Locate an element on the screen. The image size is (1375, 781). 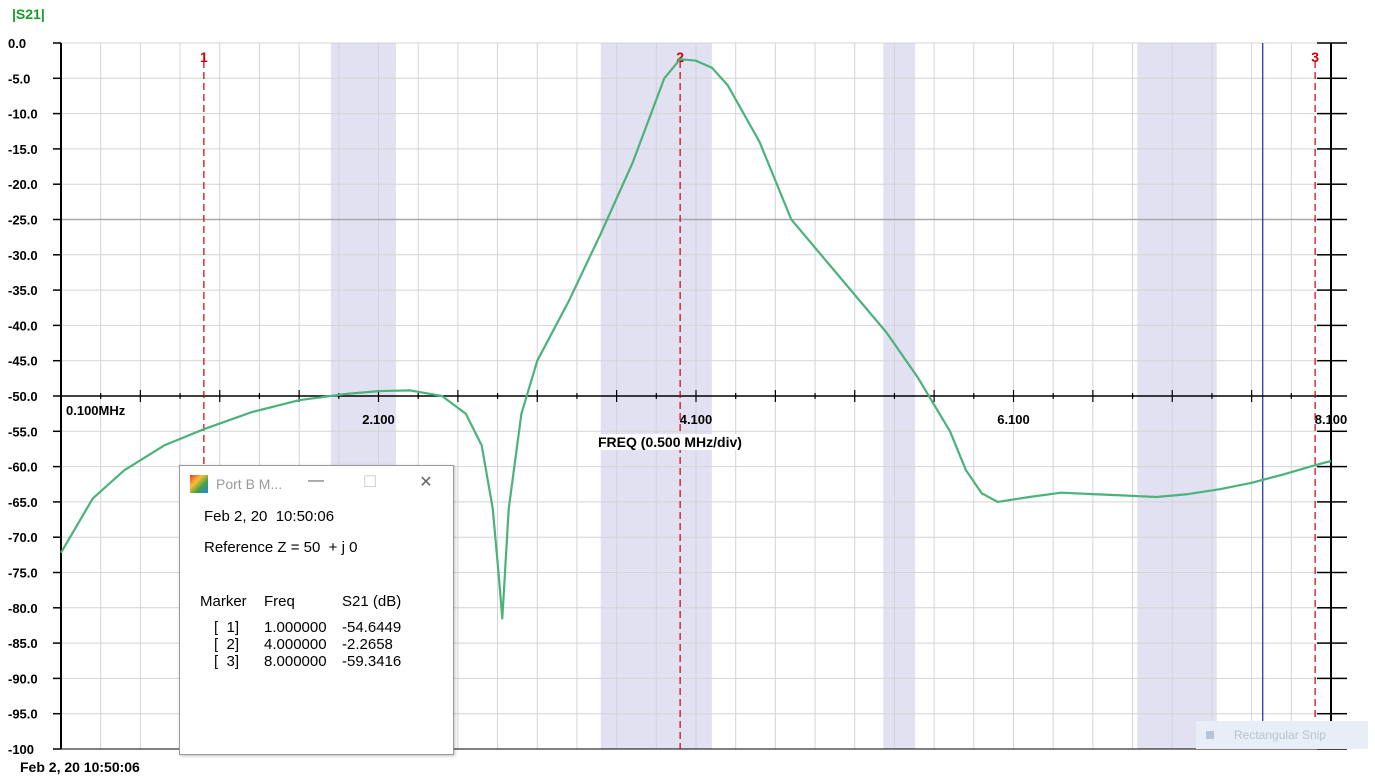
table-row: [ 2] 4.000000 -2.2658 is located at coordinates (300, 644).